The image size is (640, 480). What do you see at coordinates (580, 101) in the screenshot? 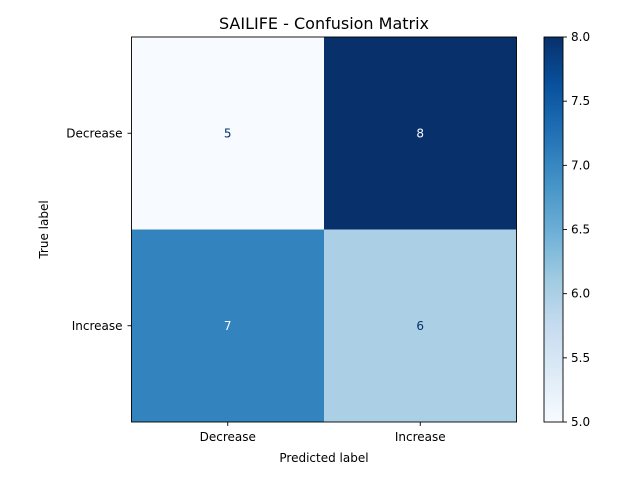
I see `colorbar-tick-label: 7.5` at bounding box center [580, 101].